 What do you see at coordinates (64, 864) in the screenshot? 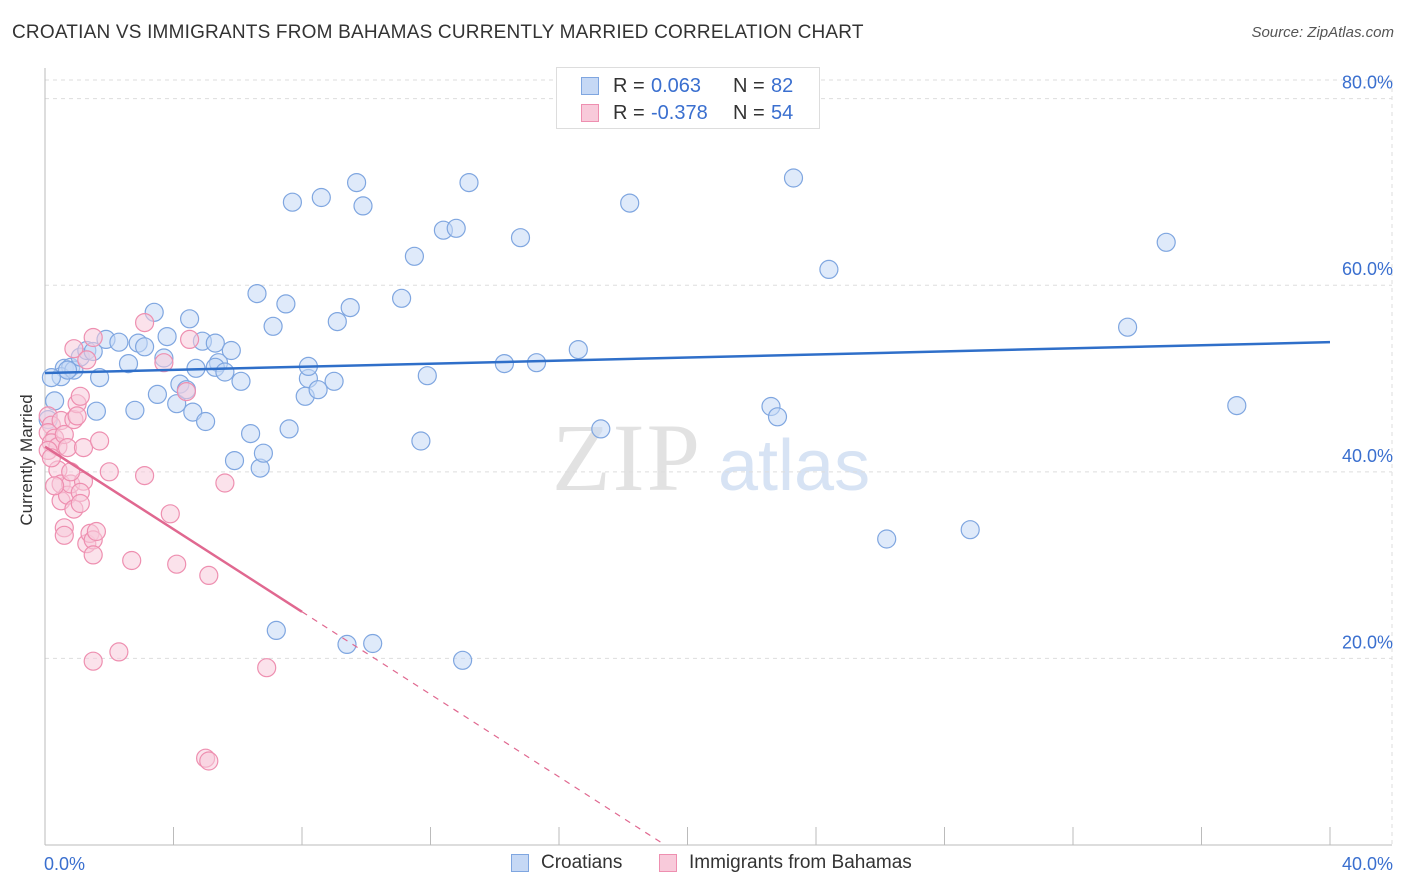
I see `x-tick-label: 0.0%` at bounding box center [64, 864].